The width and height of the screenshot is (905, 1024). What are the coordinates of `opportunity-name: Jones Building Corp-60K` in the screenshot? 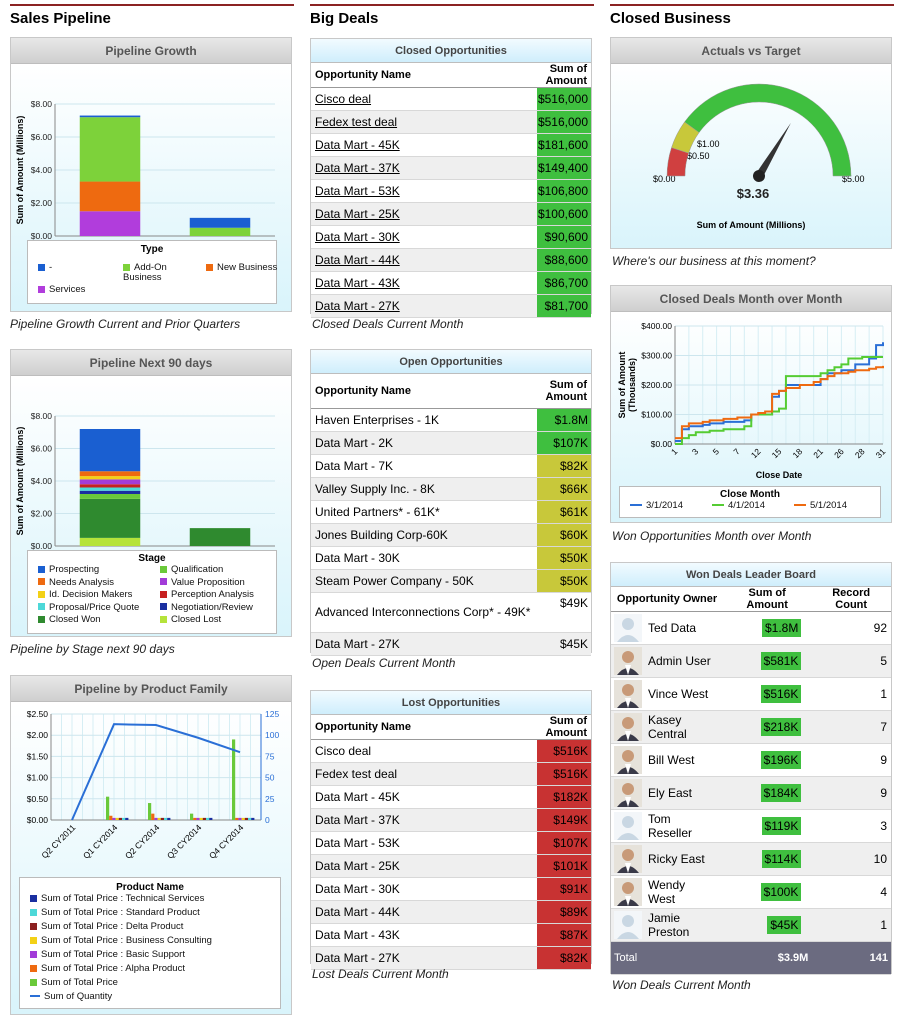 It's located at (424, 535).